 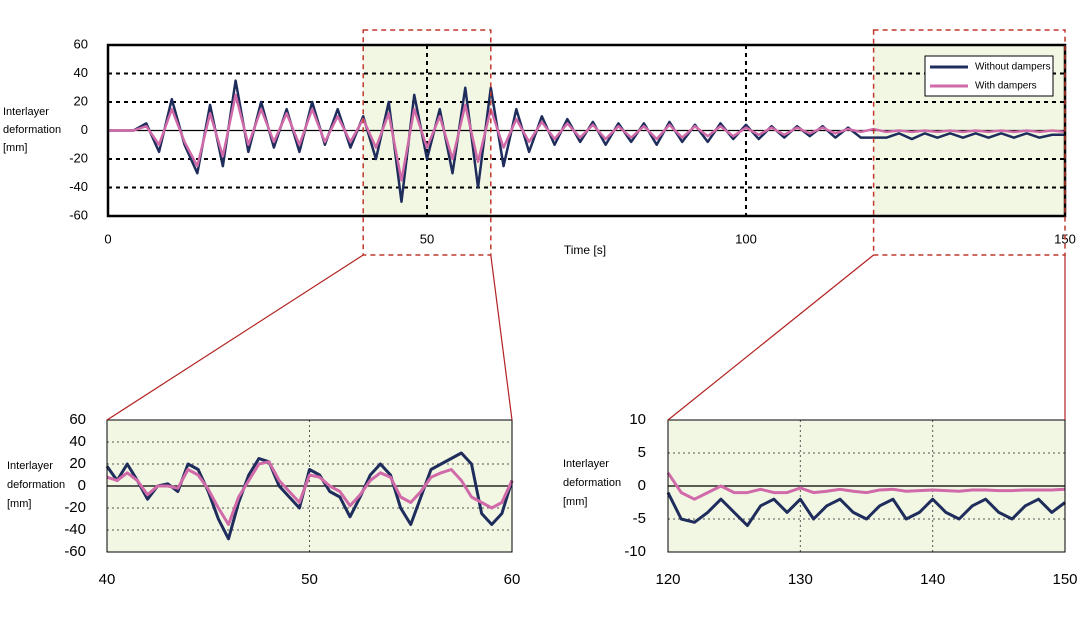 I want to click on y-tick-label: 5, so click(x=642, y=452).